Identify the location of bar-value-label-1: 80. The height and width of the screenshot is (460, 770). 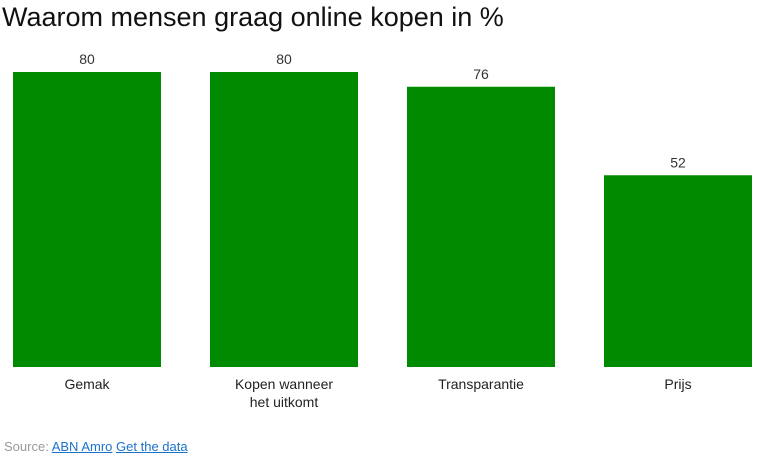
(284, 59).